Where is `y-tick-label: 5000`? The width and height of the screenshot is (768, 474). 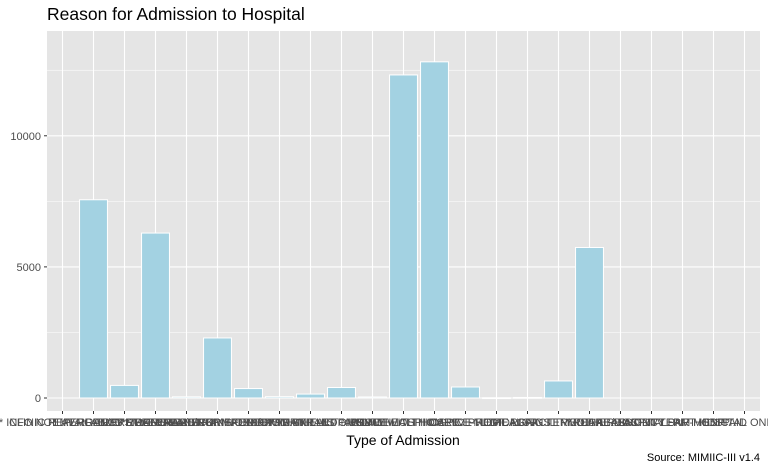 y-tick-label: 5000 is located at coordinates (29, 268).